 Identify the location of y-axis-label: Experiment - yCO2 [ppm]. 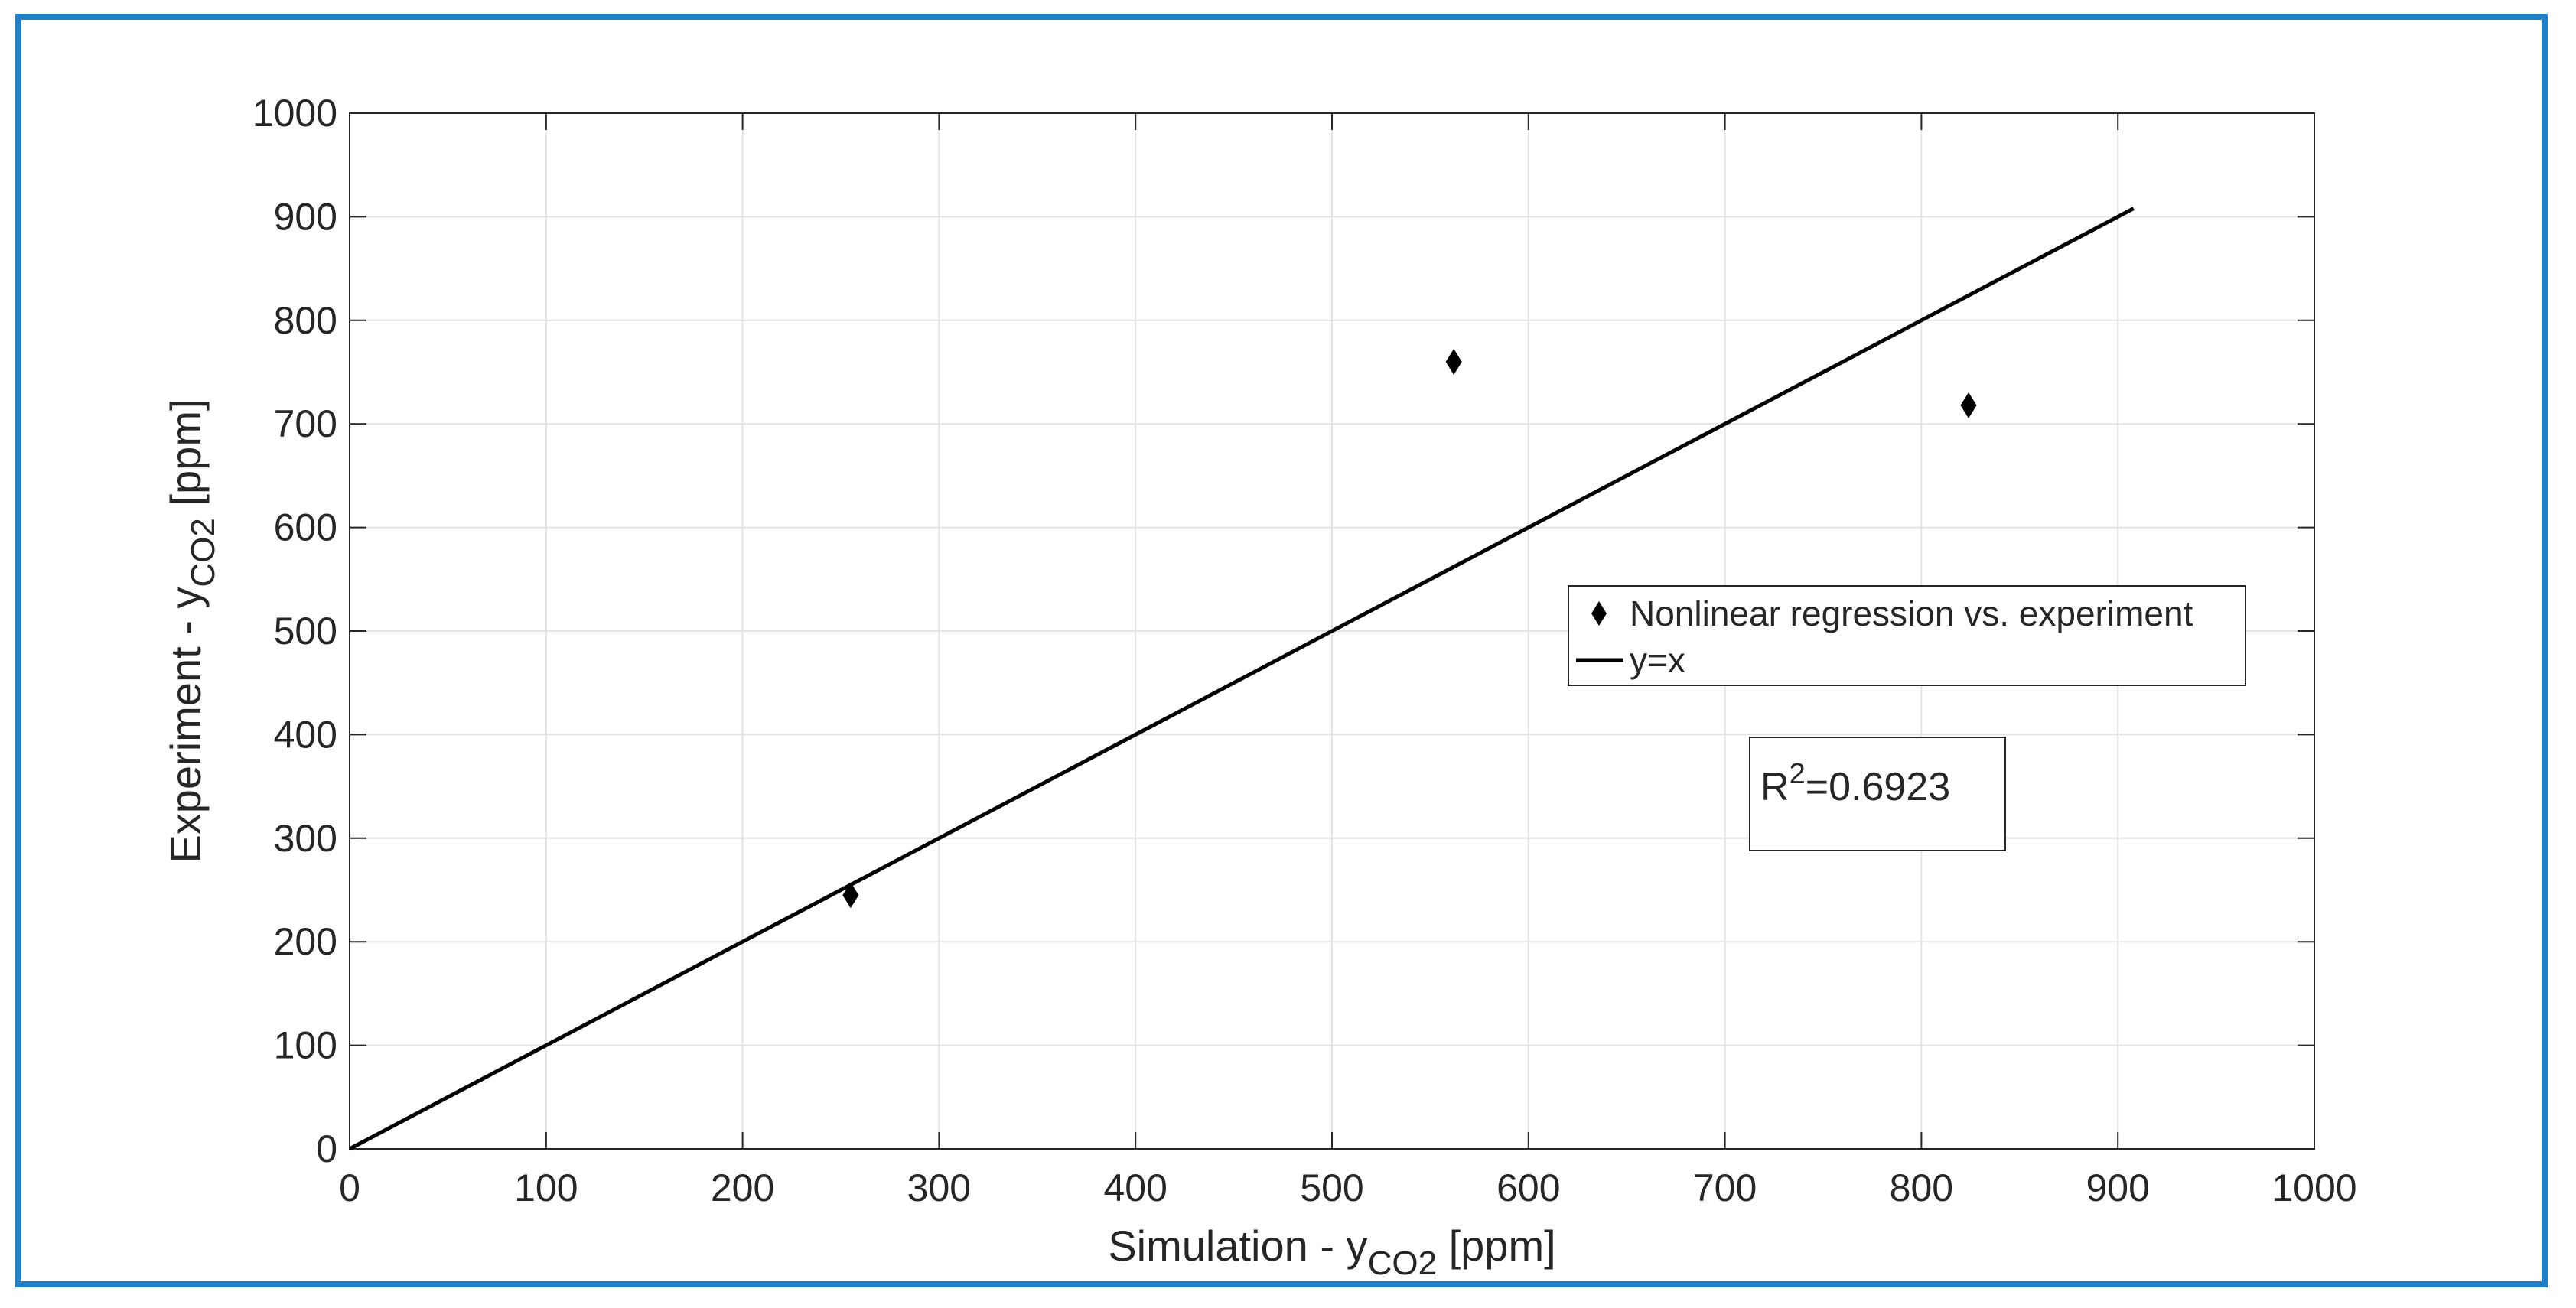
(192, 631).